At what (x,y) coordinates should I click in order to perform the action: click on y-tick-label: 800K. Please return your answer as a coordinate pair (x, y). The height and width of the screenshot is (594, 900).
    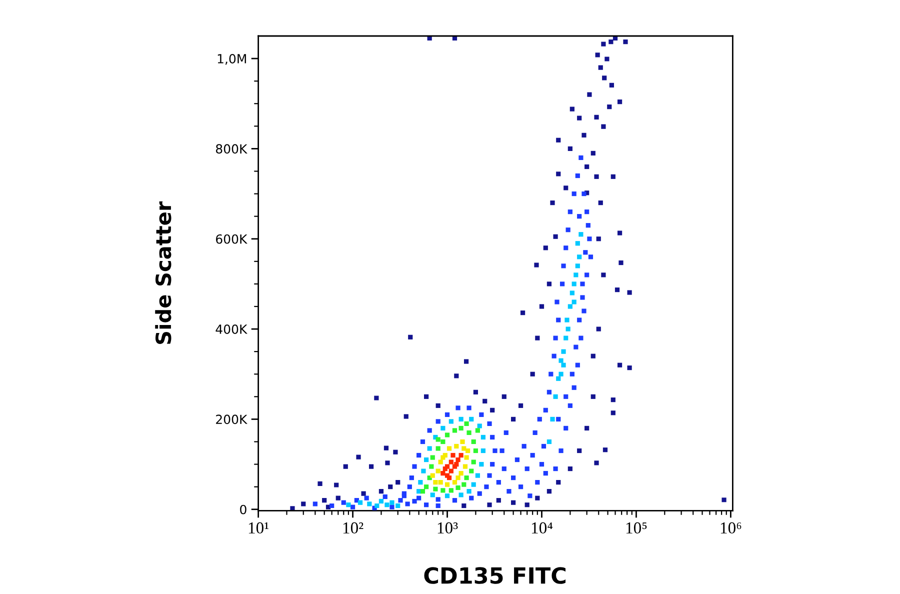
    Looking at the image, I should click on (232, 149).